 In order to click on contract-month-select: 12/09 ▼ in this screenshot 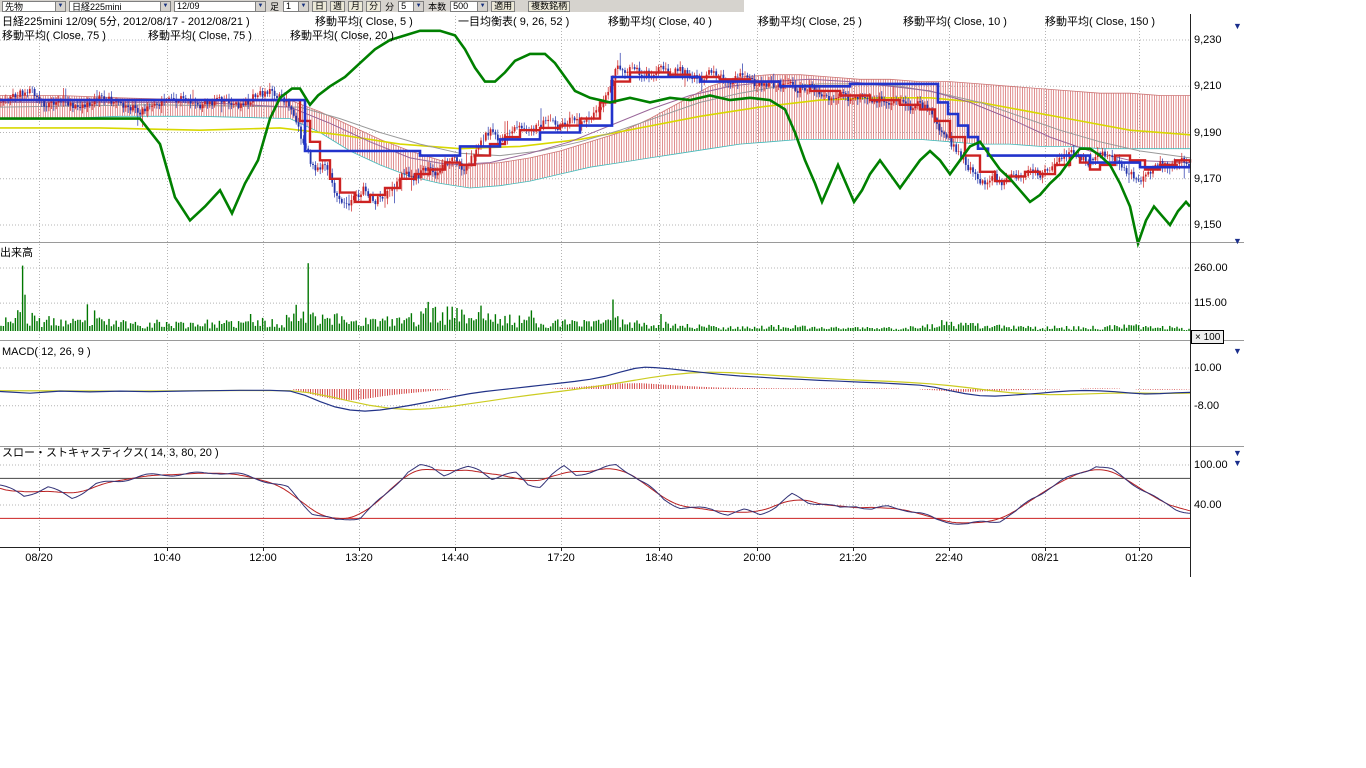, I will do `click(220, 6)`.